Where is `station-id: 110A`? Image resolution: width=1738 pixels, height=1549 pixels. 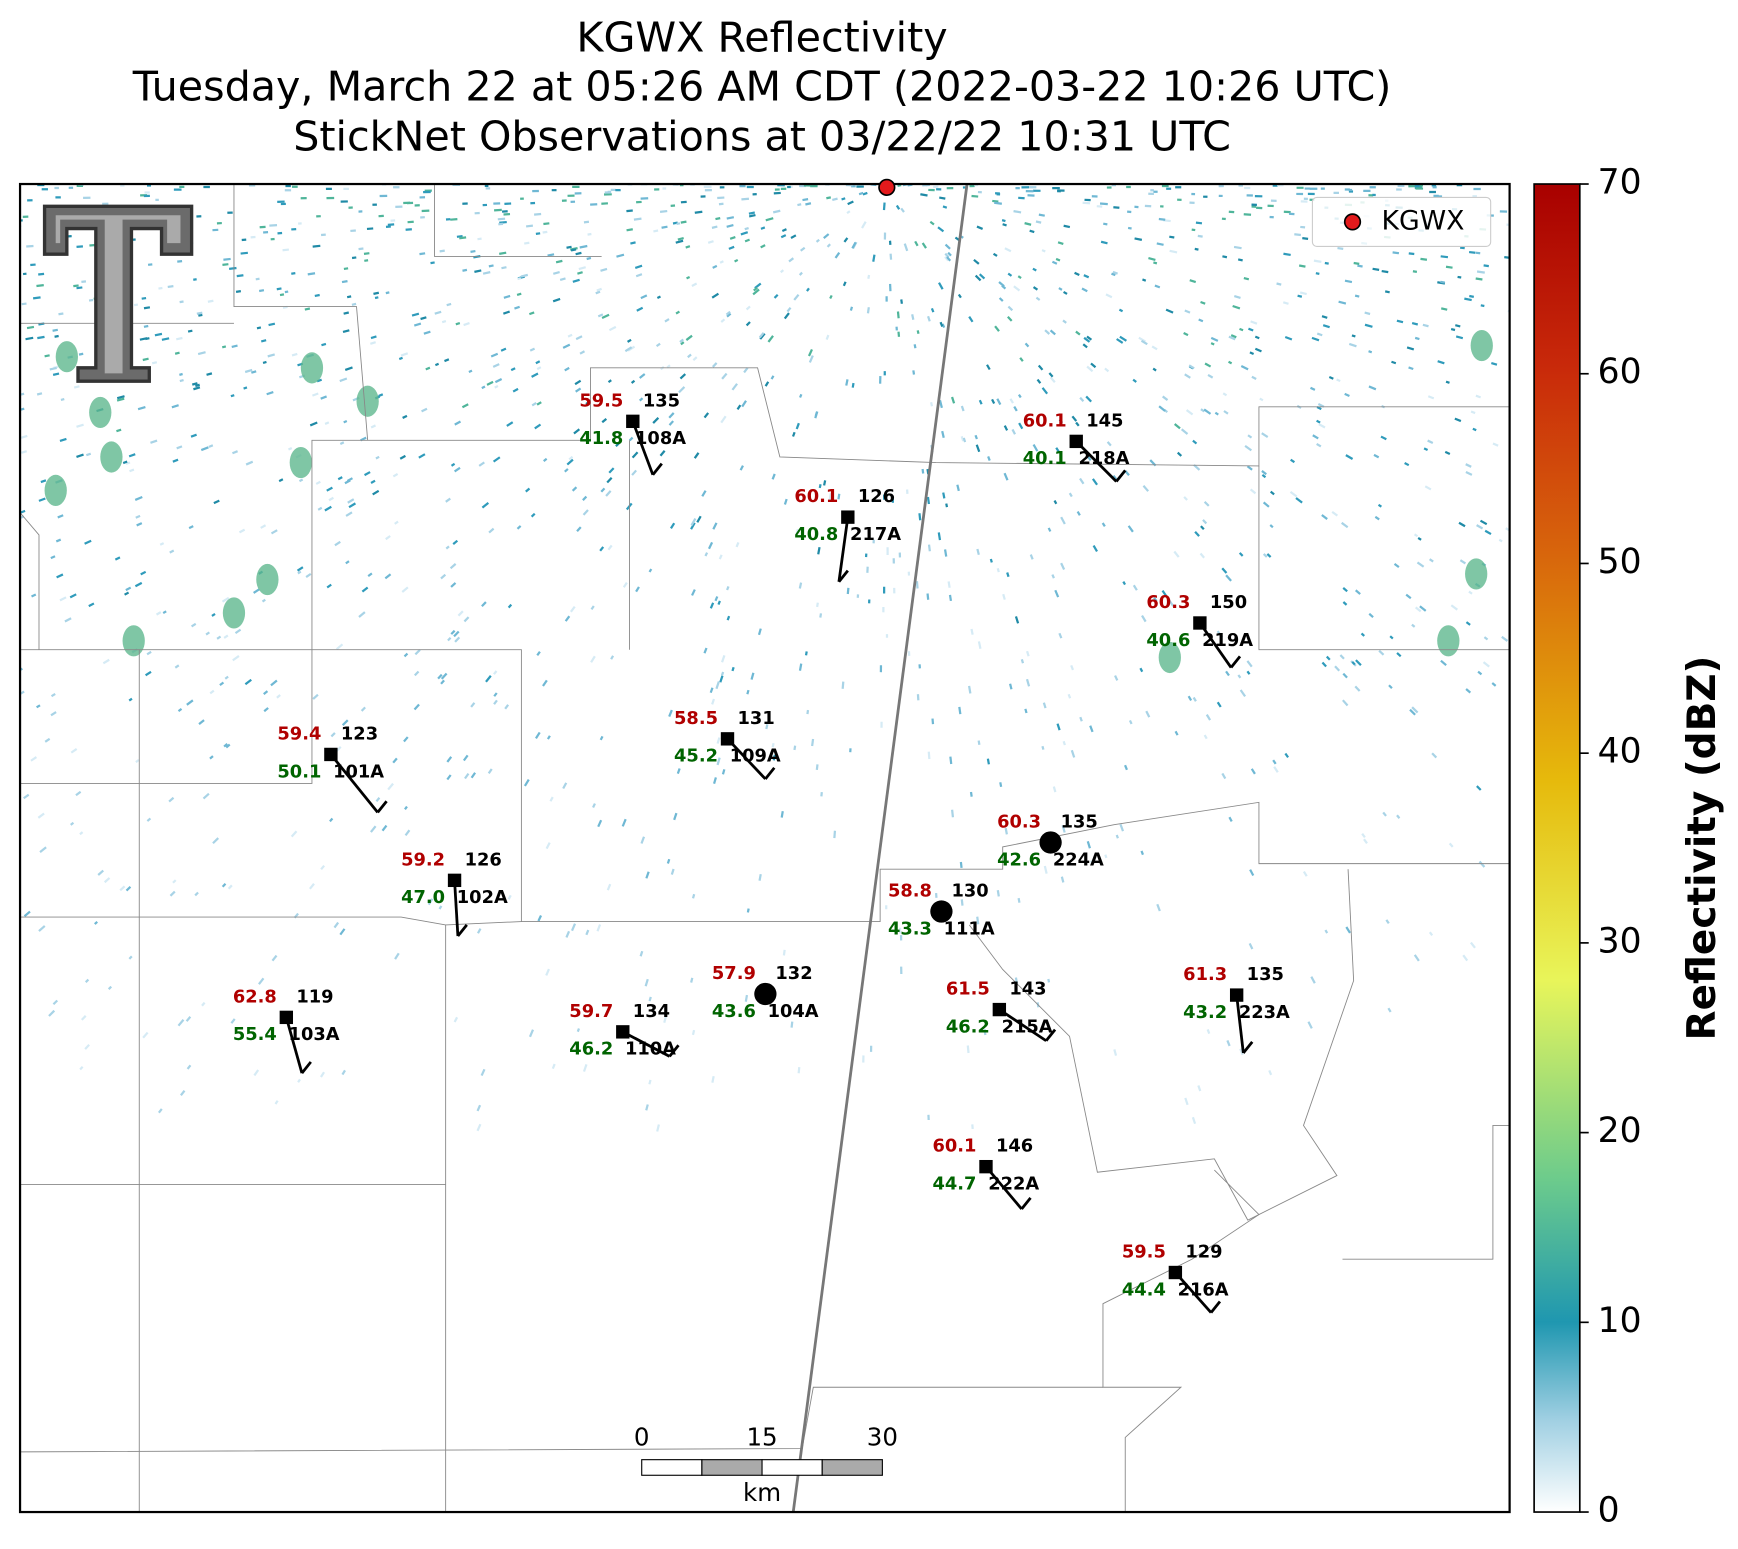 station-id: 110A is located at coordinates (650, 1049).